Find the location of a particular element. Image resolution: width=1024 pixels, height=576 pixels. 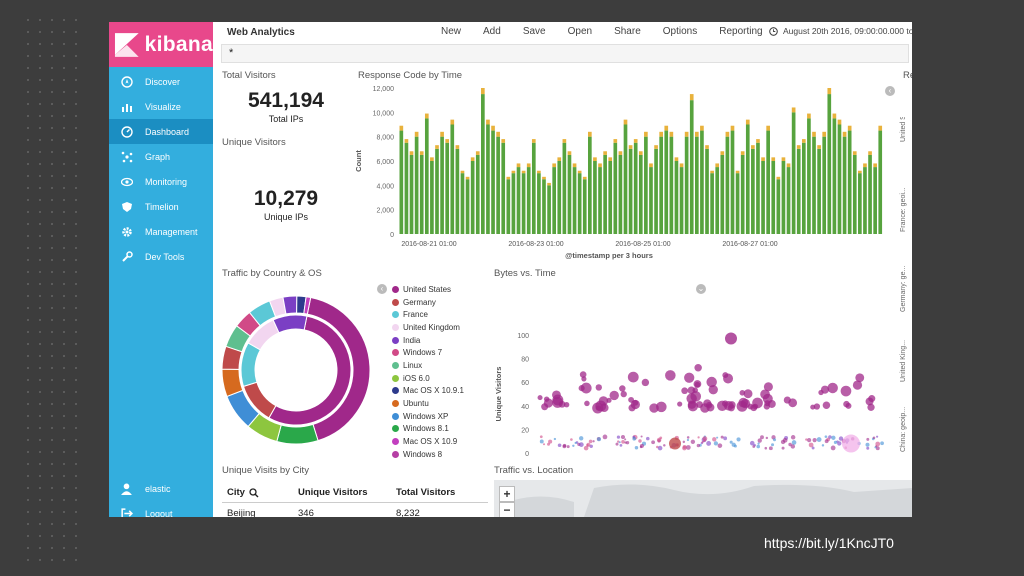

legend-item: Mac OS X 10.9.1 is located at coordinates (428, 391).